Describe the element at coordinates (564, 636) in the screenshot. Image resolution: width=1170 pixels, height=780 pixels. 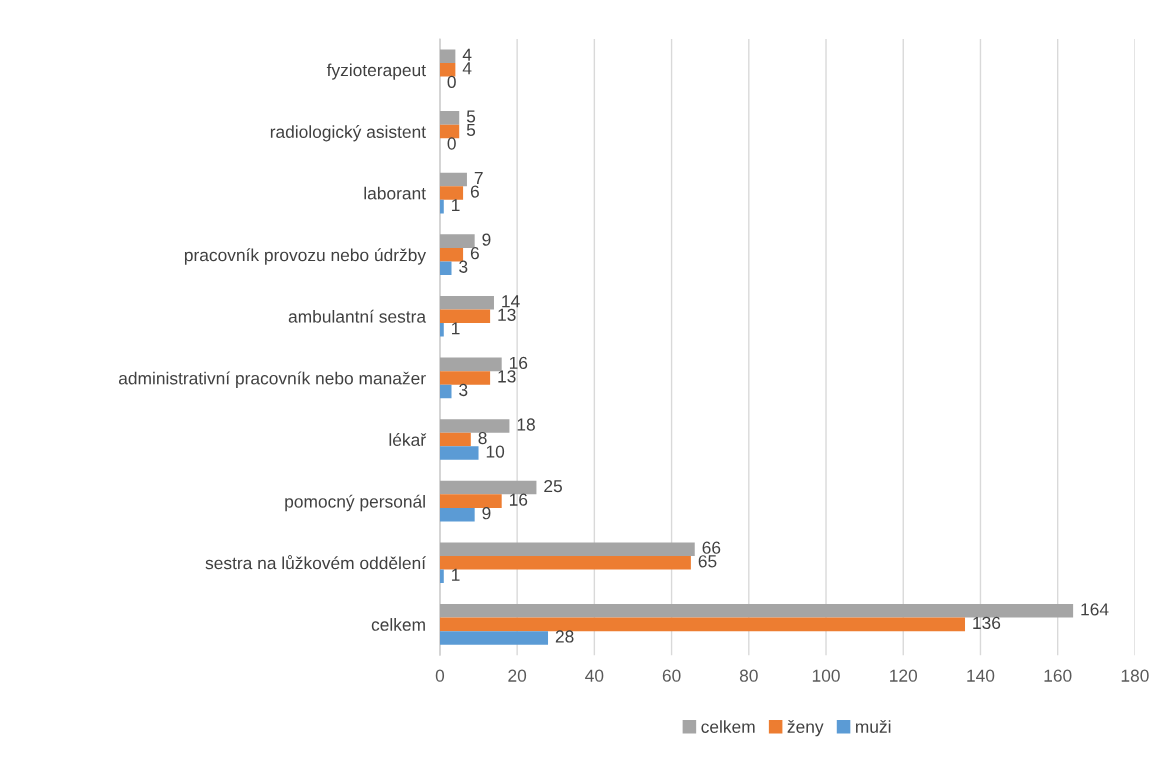
I see `data-label: 28` at that location.